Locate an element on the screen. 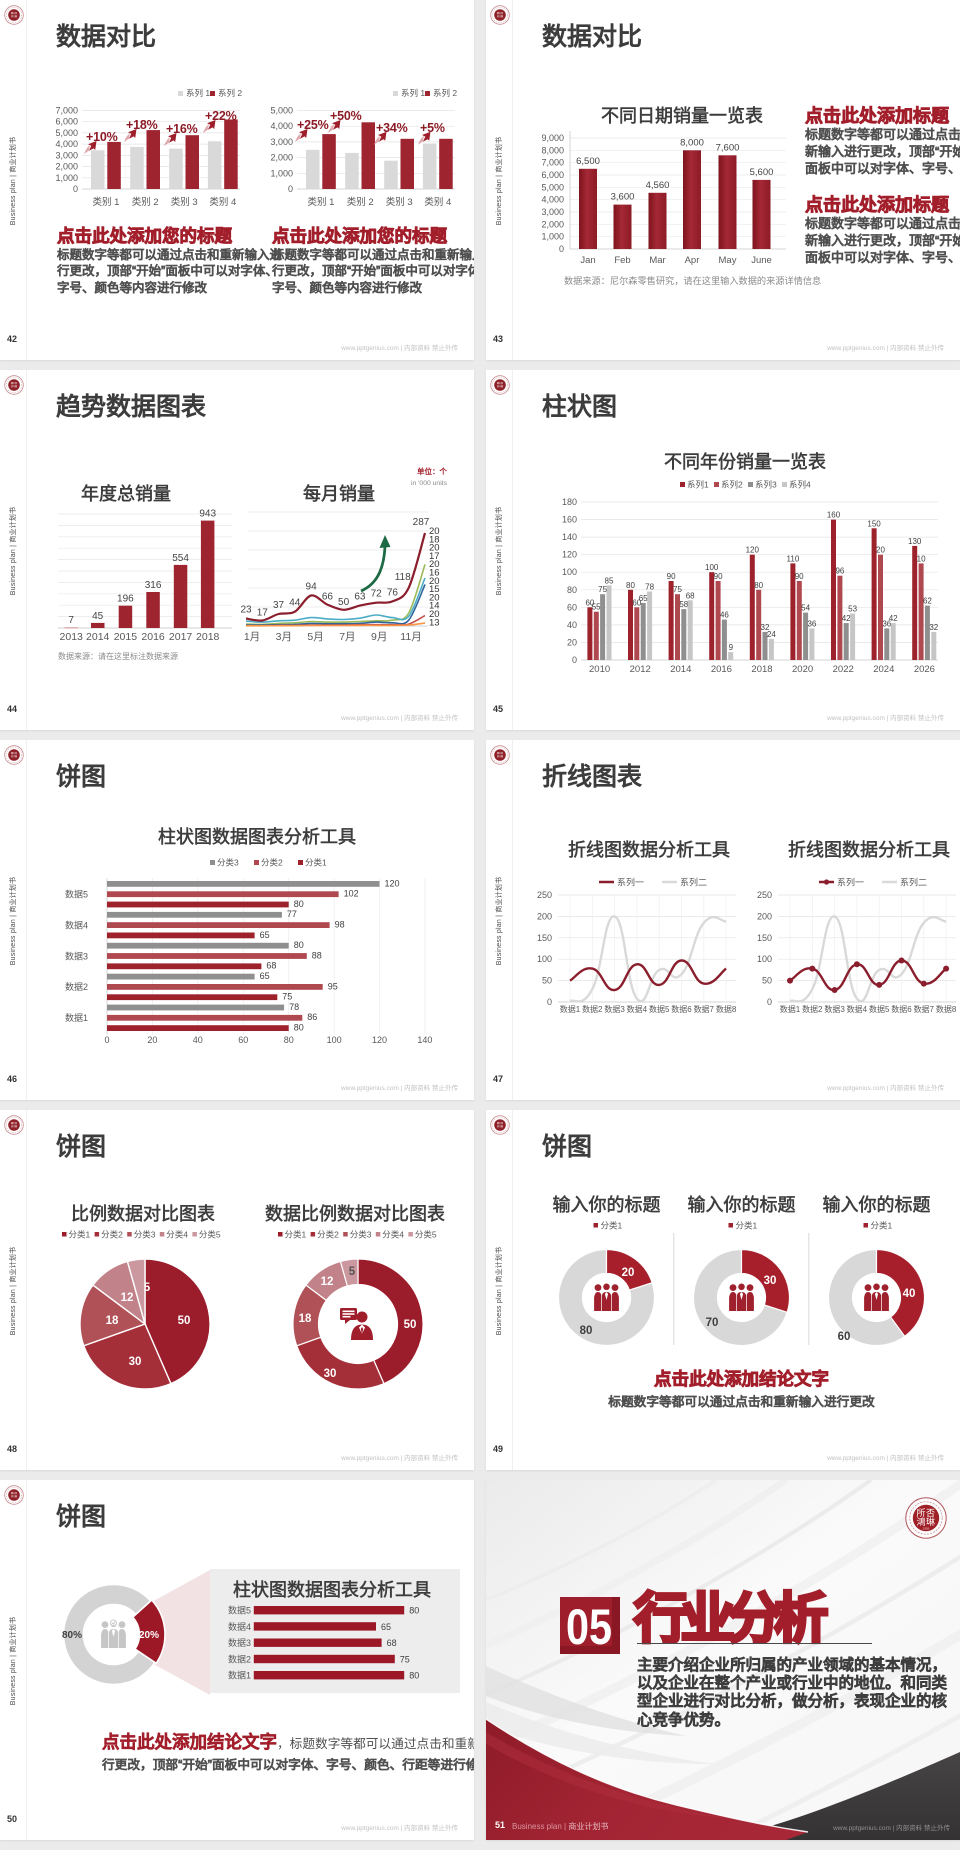 The height and width of the screenshot is (1850, 960). svg-text: 40 is located at coordinates (909, 1294).